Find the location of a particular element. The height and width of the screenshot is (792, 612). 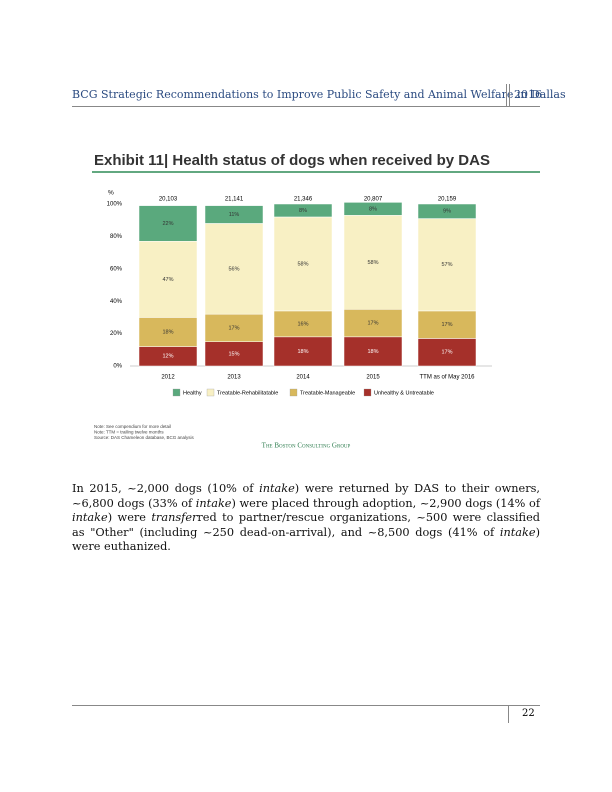

legend-label: Unhealthy & Untreatable is located at coordinates (404, 393).